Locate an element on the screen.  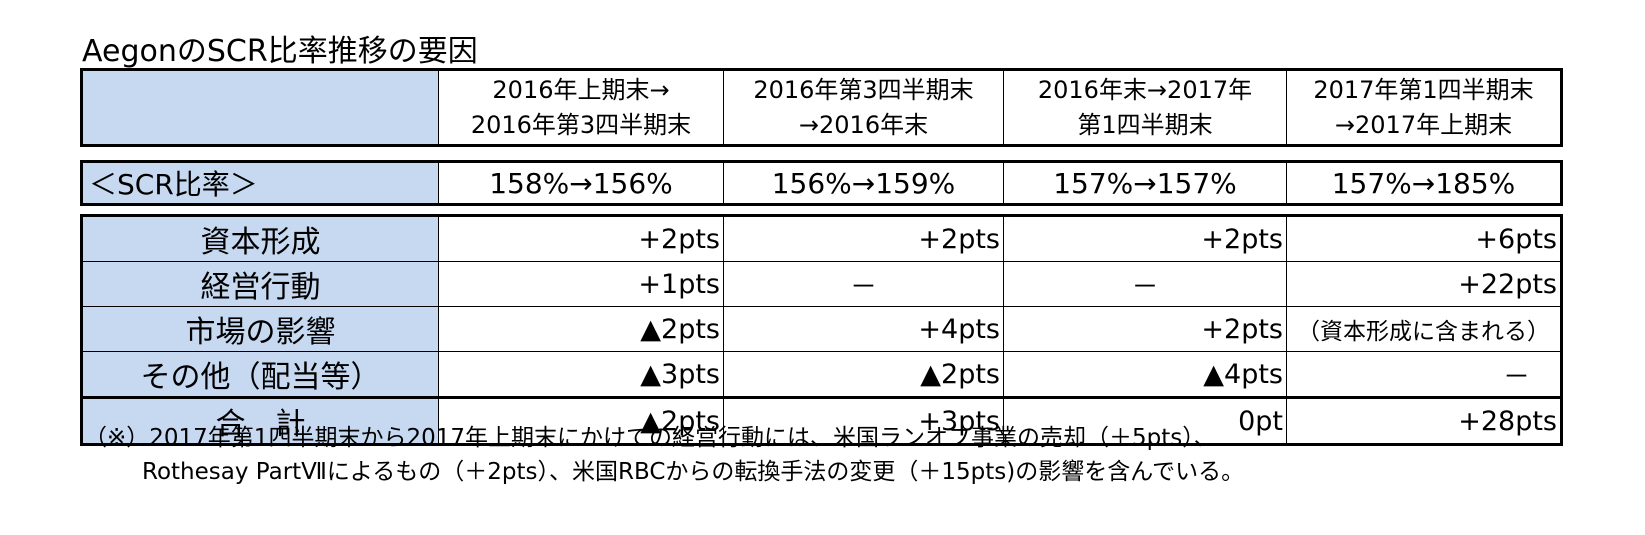
column-header-line2: →2017年上期末 is located at coordinates (1423, 124).